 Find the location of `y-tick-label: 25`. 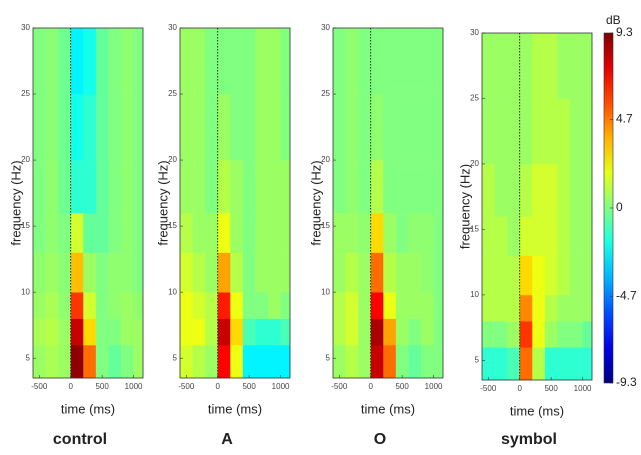

y-tick-label: 25 is located at coordinates (25, 93).